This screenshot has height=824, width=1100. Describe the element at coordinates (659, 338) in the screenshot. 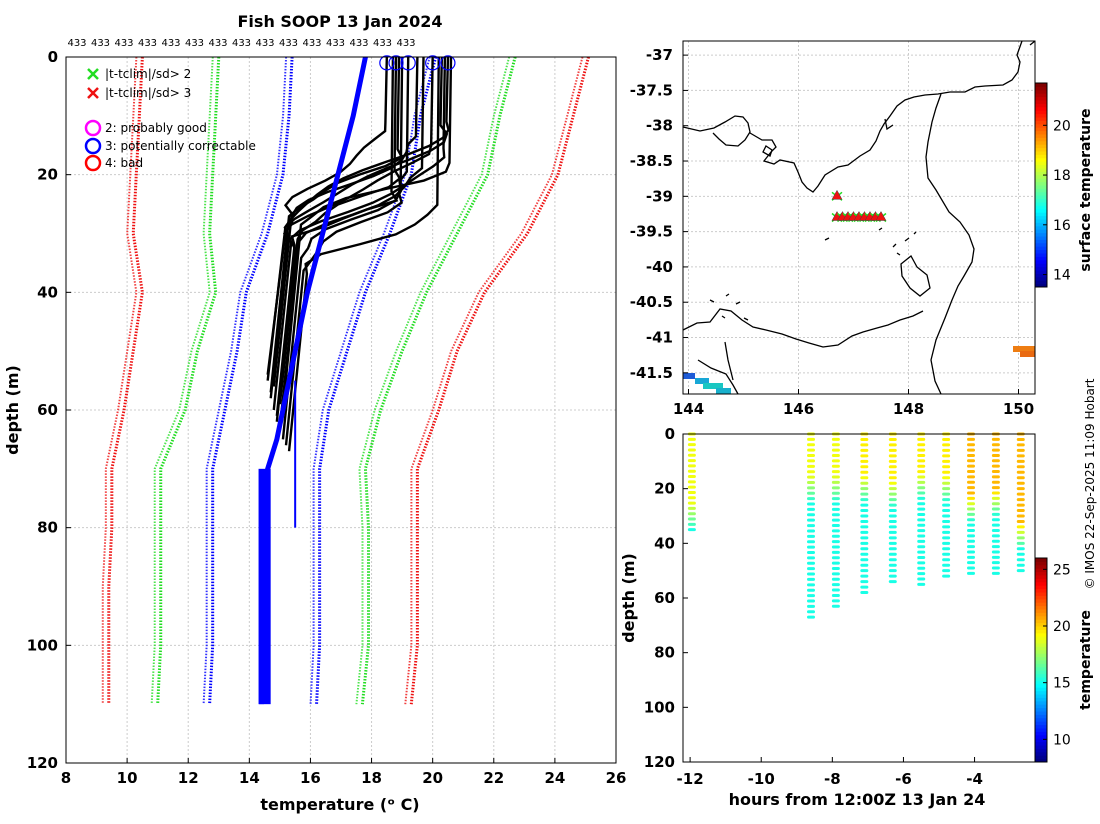

I see `map-y-tick-label: -41` at that location.